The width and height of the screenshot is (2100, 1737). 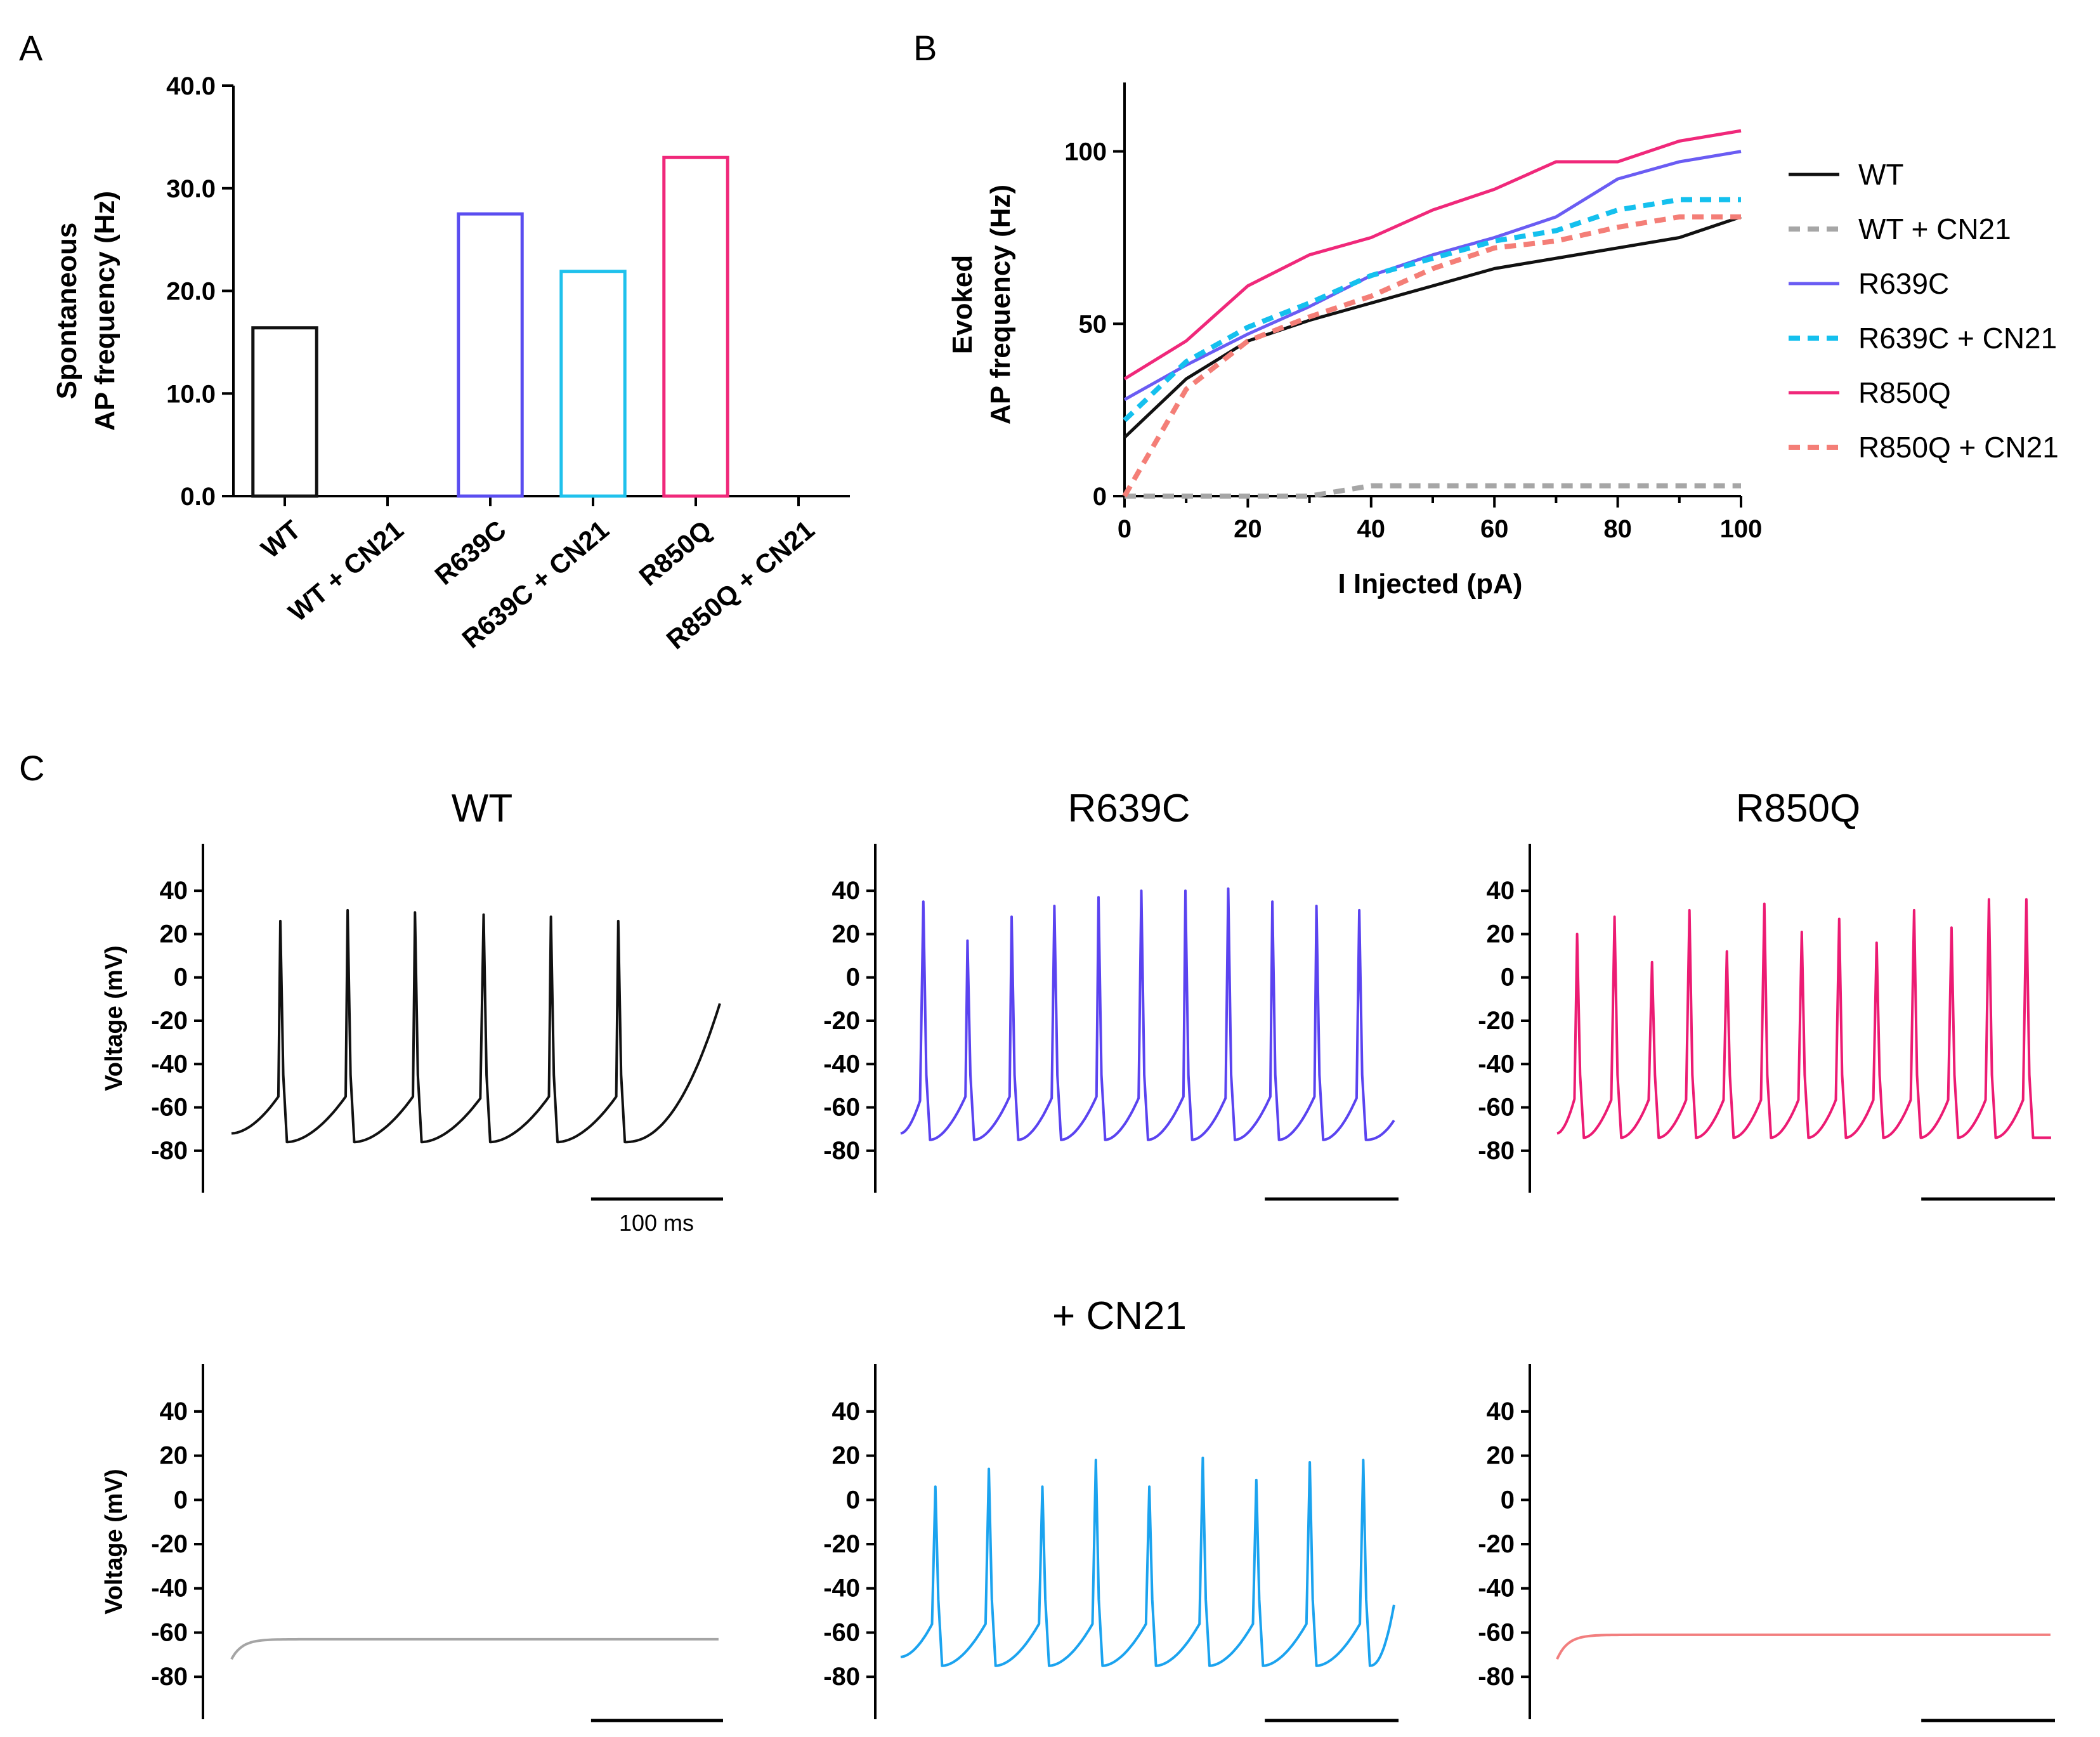 I want to click on series-line-r639c, so click(x=1432, y=276).